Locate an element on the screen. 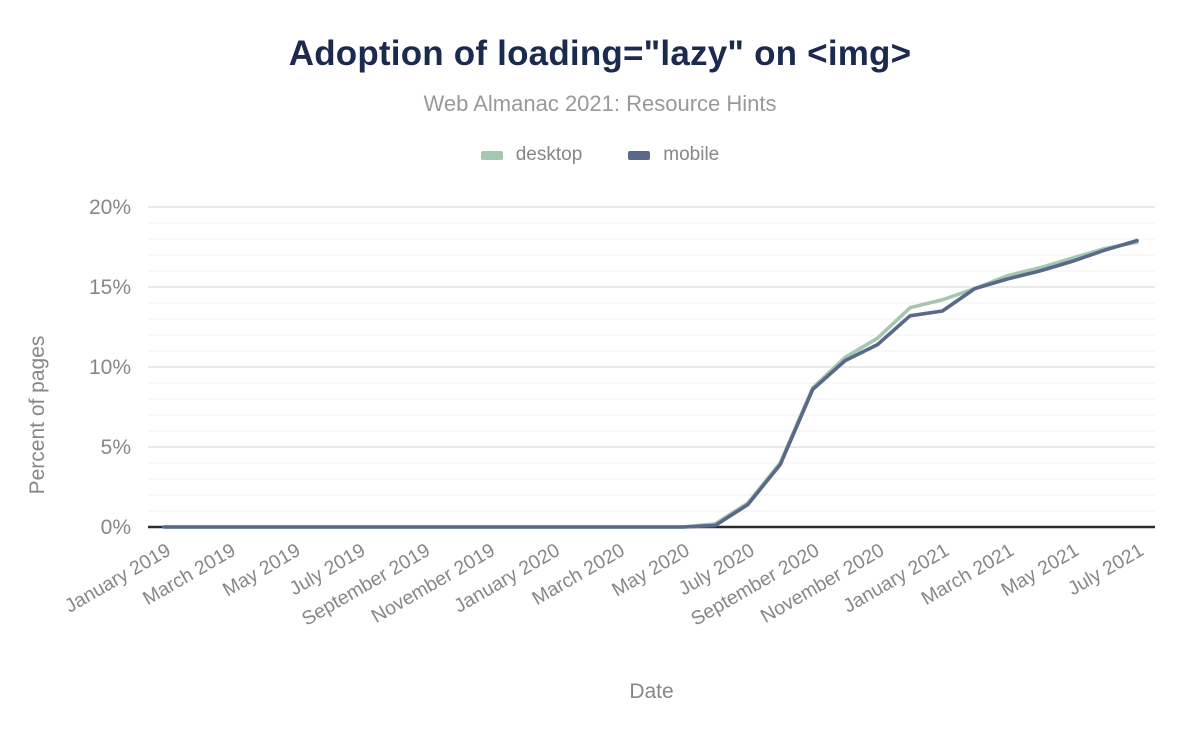  mobile-series-swatch-icon is located at coordinates (639, 155).